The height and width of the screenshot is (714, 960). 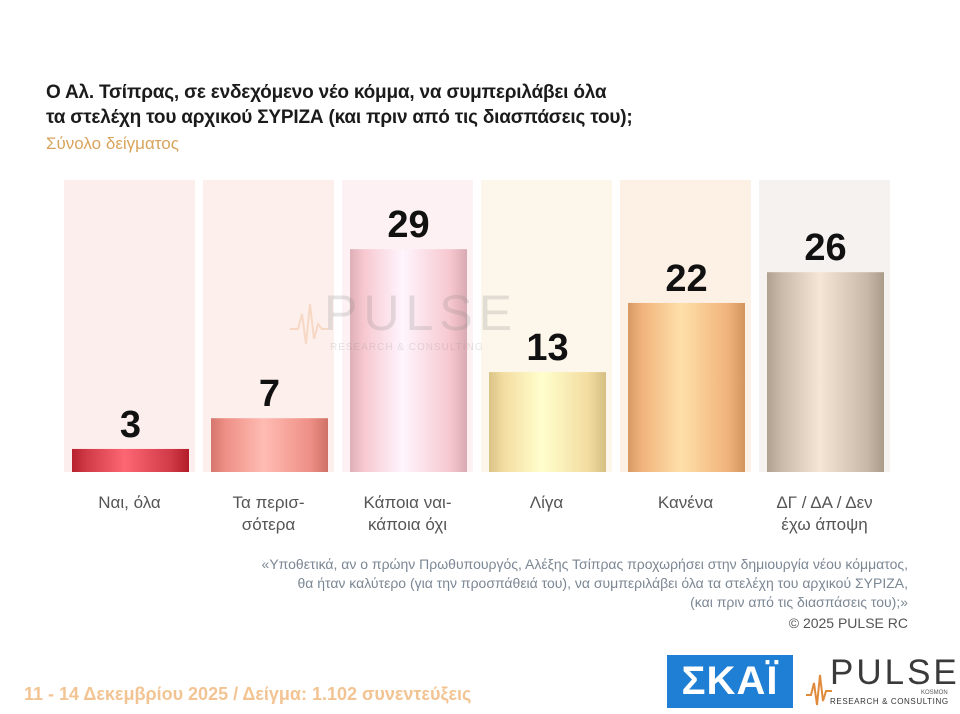 What do you see at coordinates (268, 524) in the screenshot?
I see `category-label-line: σότερα` at bounding box center [268, 524].